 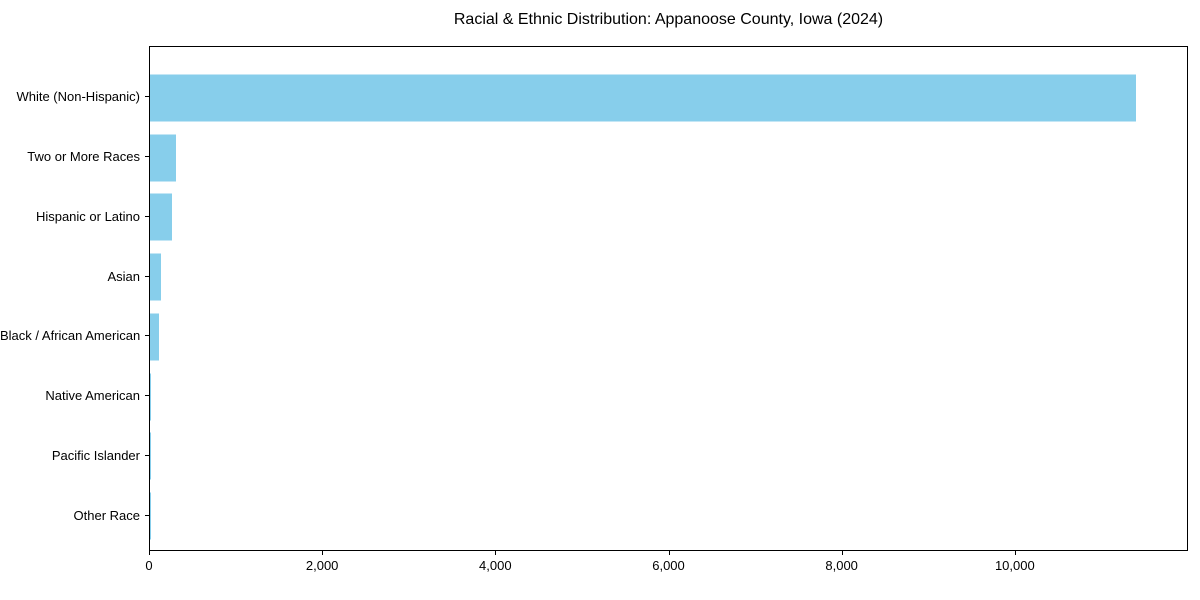 I want to click on y-axis-label-row: Other Race, so click(x=74, y=515).